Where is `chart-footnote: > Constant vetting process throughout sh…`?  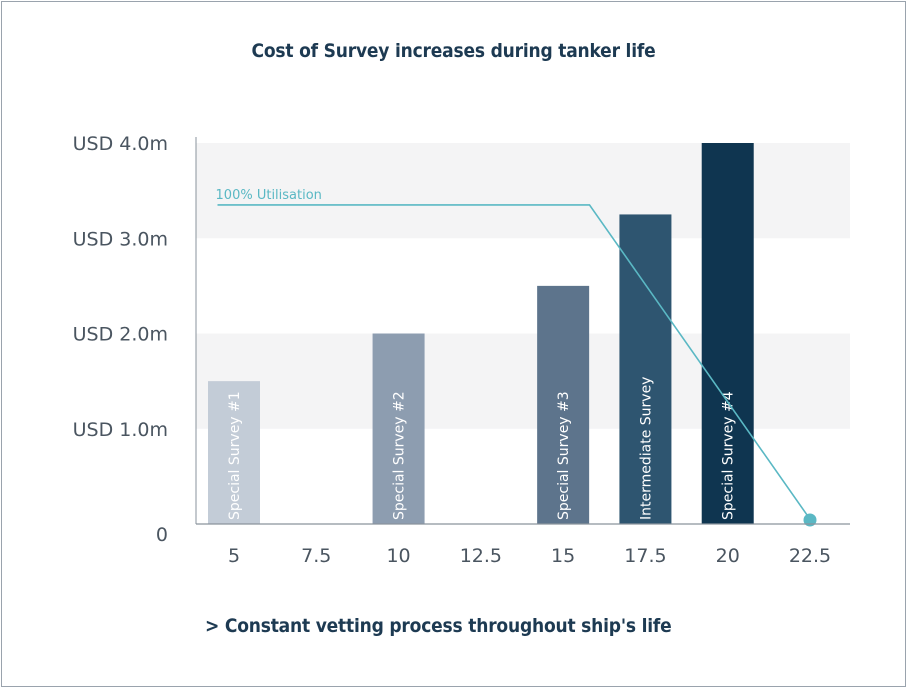
chart-footnote: > Constant vetting process throughout sh… is located at coordinates (438, 626).